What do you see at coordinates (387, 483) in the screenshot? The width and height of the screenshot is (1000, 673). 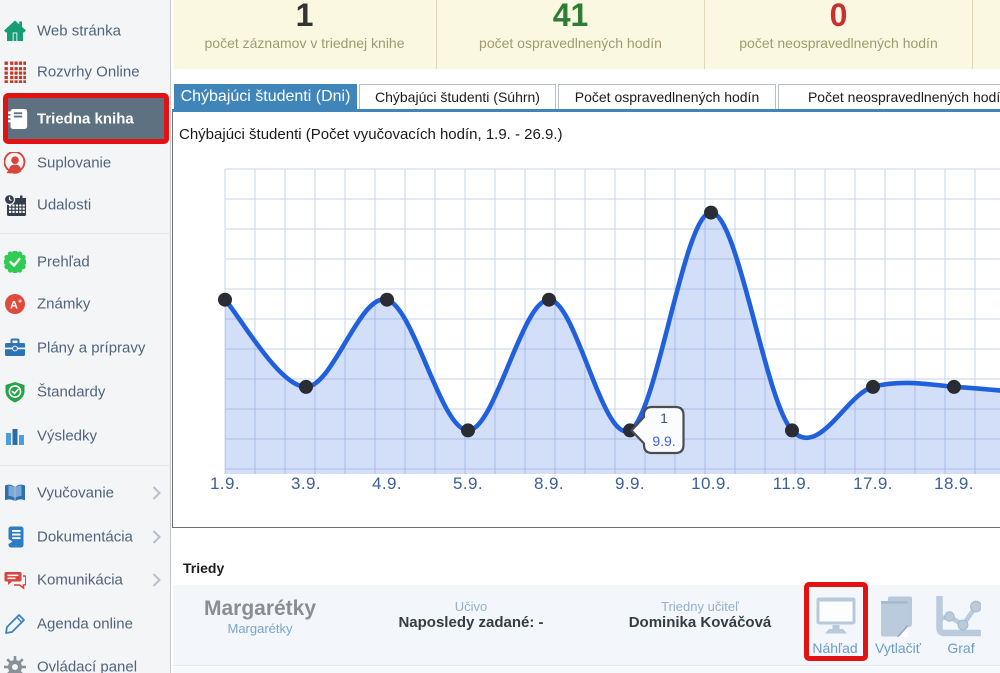 I see `svg-text: 4.9.` at bounding box center [387, 483].